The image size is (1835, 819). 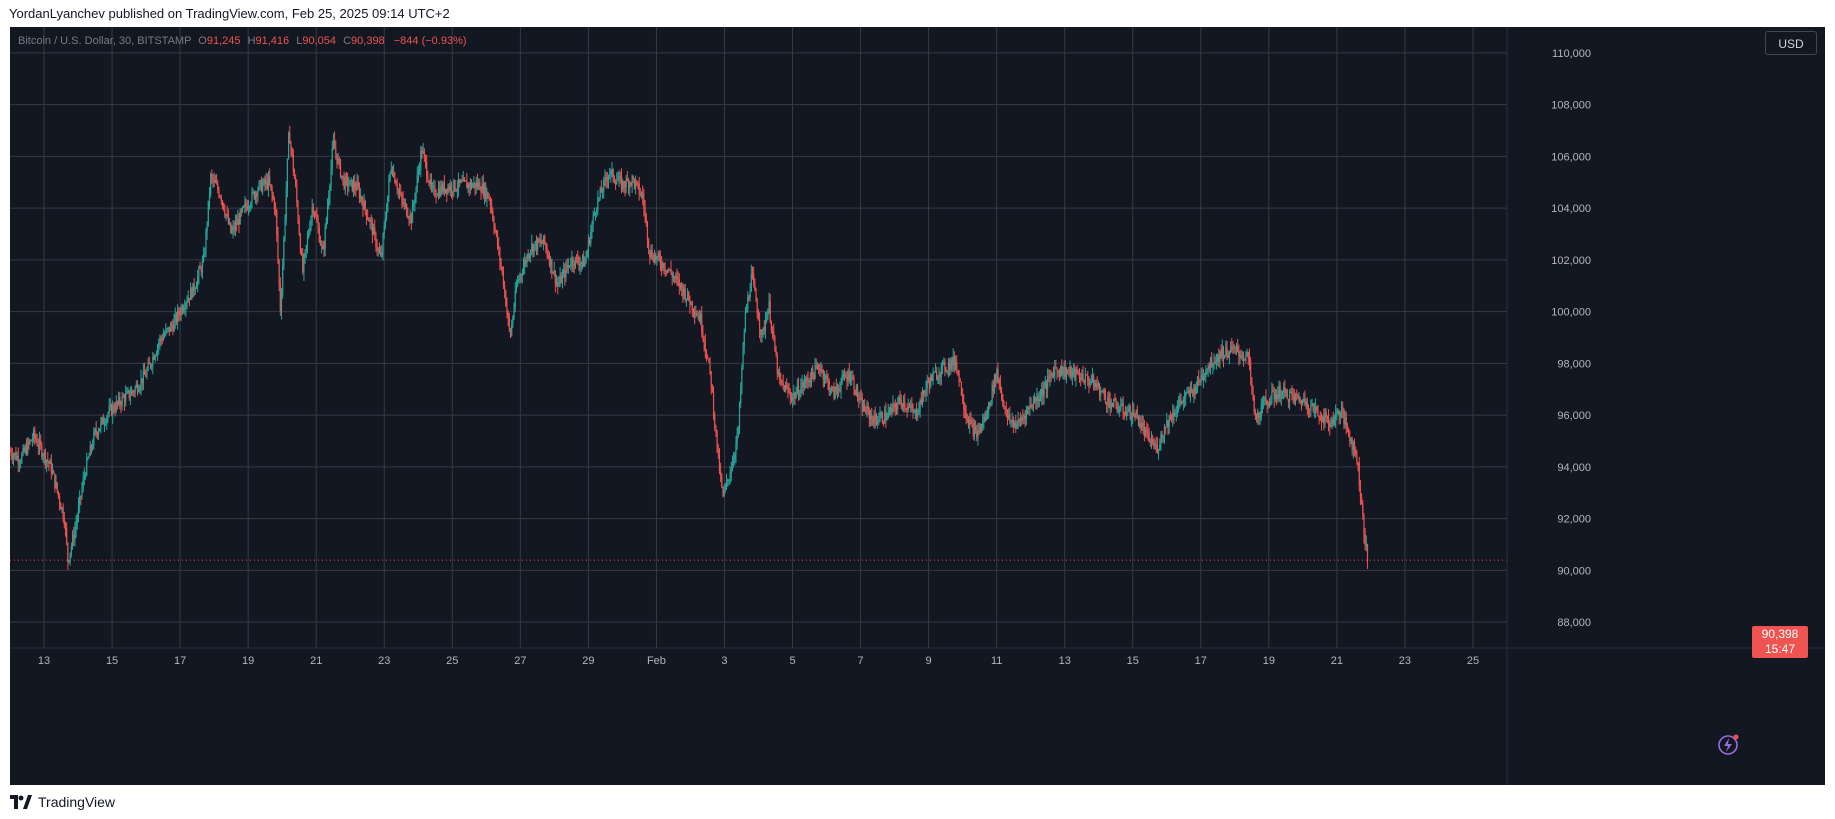 I want to click on currency-button: USD, so click(x=1791, y=43).